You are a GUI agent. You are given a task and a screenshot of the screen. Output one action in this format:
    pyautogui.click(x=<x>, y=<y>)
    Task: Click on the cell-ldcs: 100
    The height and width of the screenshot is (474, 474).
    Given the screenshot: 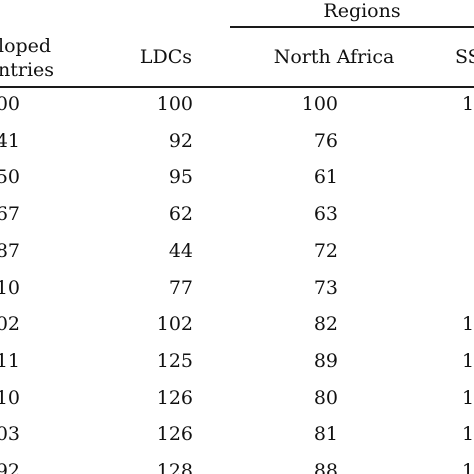 What is the action you would take?
    pyautogui.click(x=174, y=104)
    